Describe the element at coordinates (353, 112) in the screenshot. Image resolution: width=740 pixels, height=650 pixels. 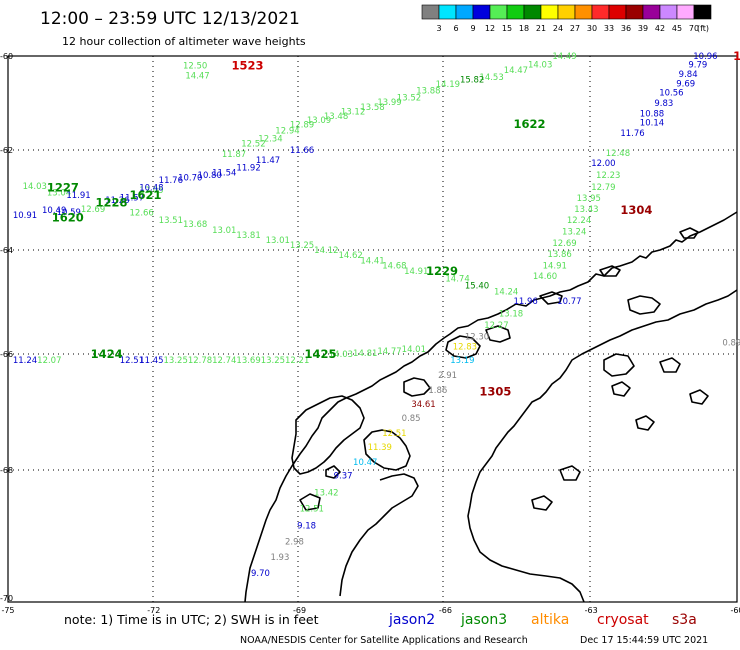
I see `swh-value-label: 13.12` at that location.